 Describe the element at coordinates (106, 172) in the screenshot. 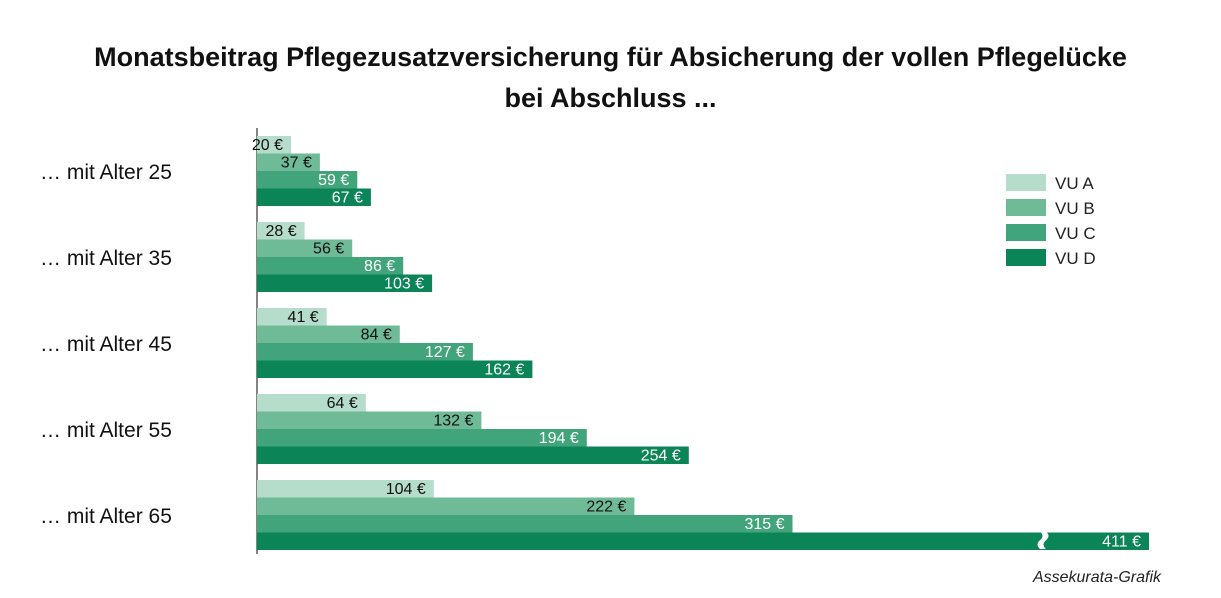

I see `category-label: … mit Alter 25` at that location.